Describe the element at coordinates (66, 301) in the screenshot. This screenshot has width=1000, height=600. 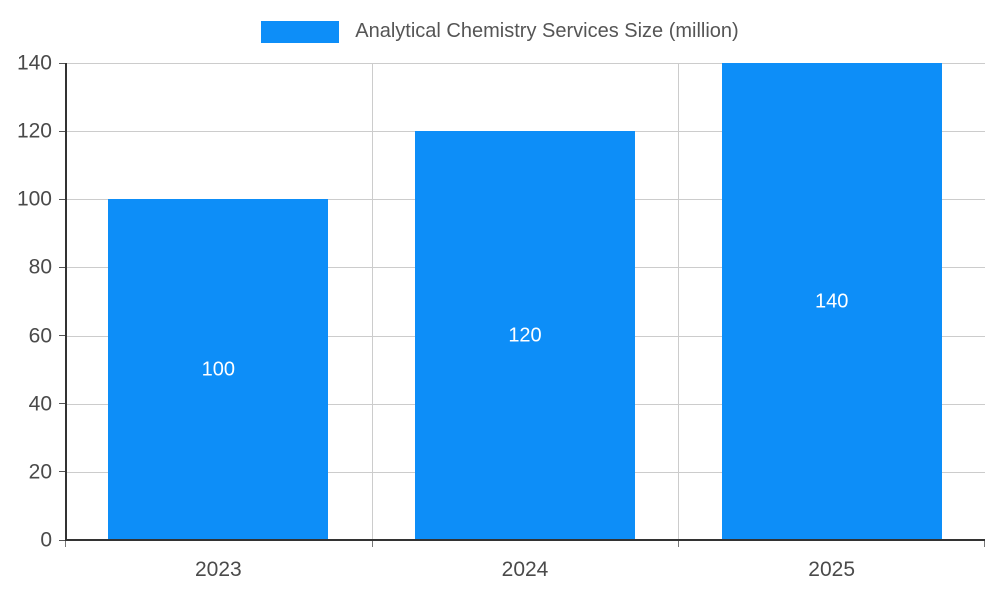
I see `y-axis-line` at that location.